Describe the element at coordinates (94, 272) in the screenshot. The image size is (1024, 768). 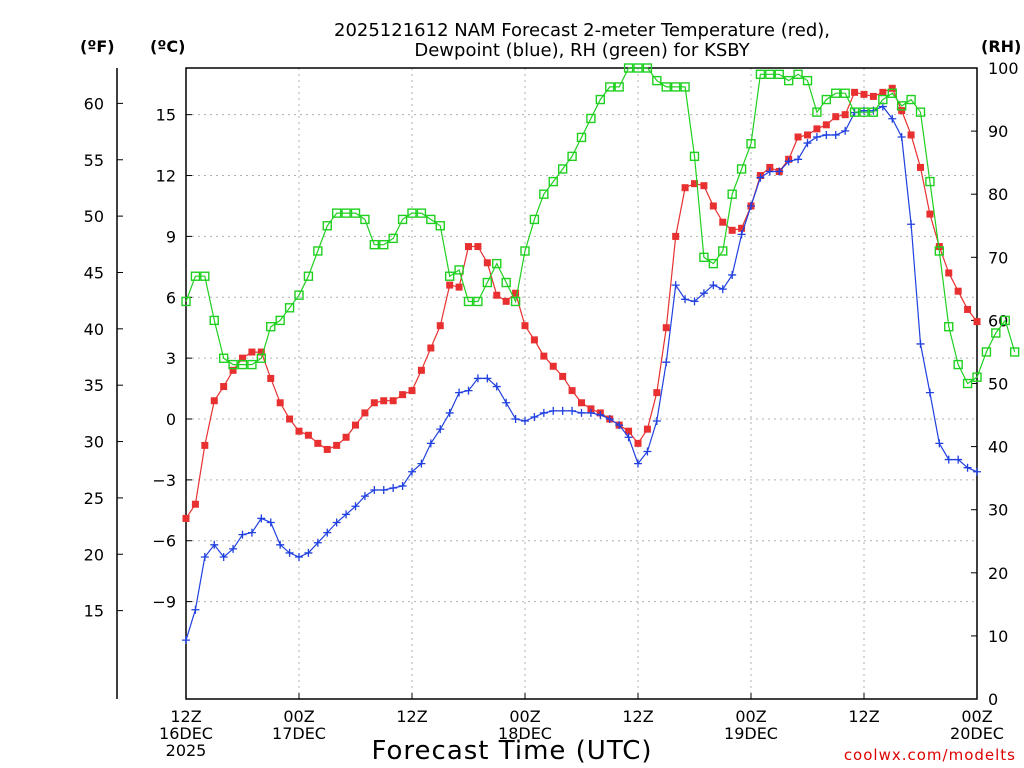
I see `fahrenheit-tick-label: 45` at that location.